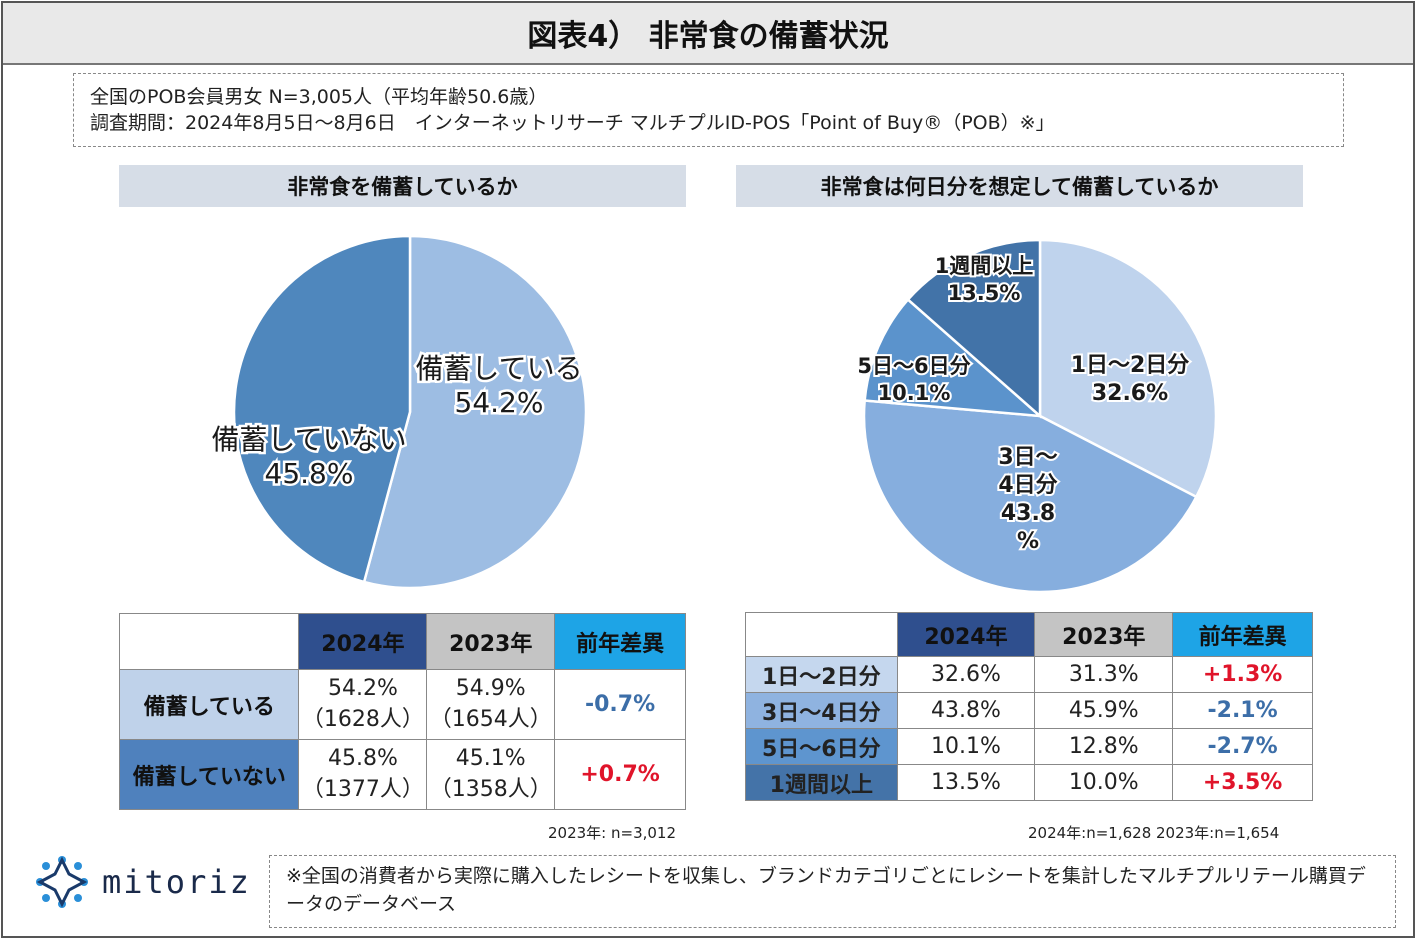 The width and height of the screenshot is (1416, 939). I want to click on cell-diff: +0.7%, so click(620, 774).